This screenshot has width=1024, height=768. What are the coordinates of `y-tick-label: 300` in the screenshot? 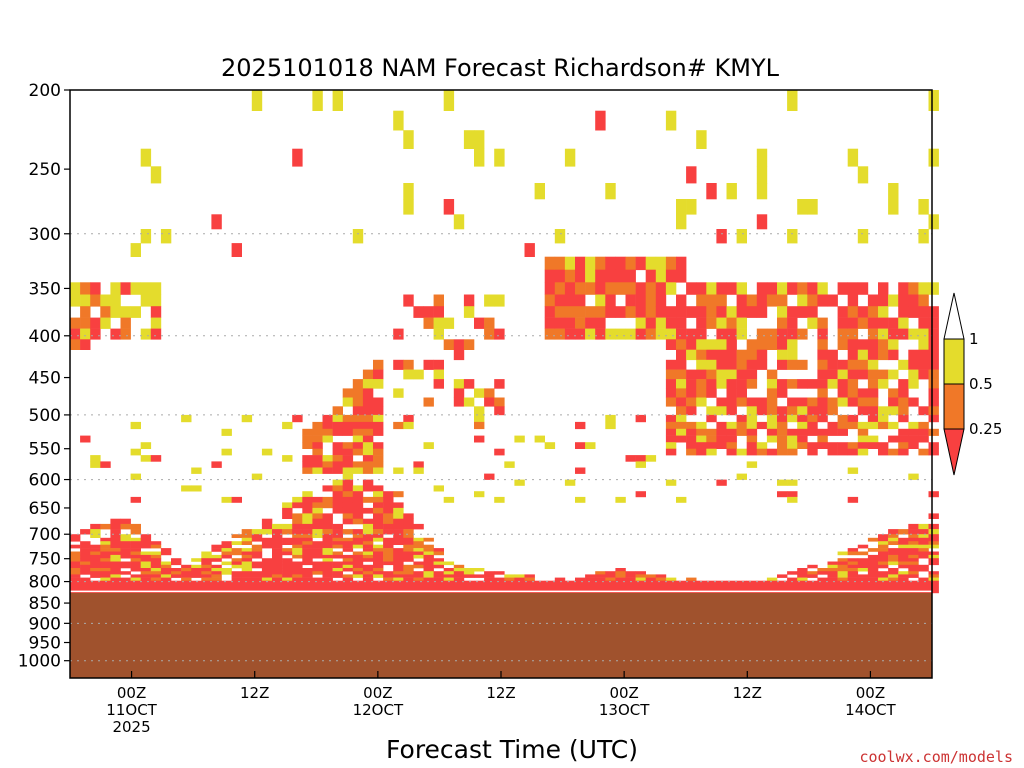 It's located at (45, 235).